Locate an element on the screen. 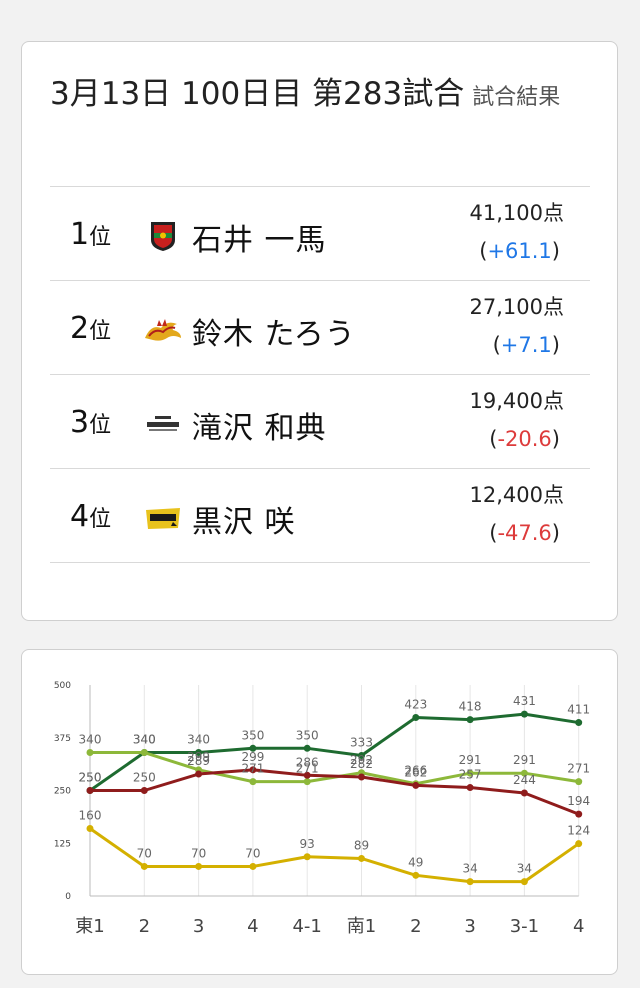 This screenshot has width=640, height=988. raiden-logo-icon is located at coordinates (163, 518).